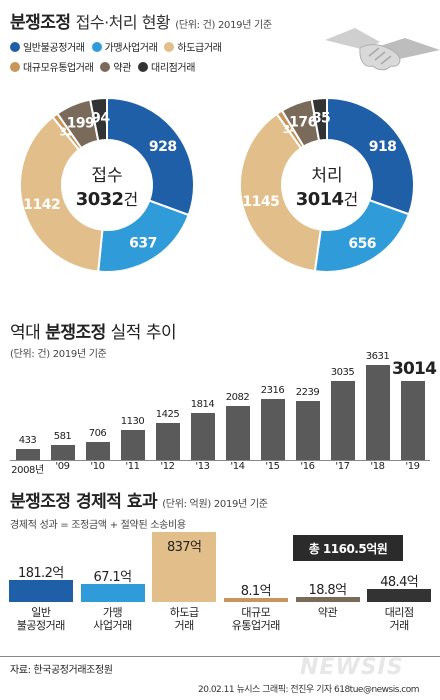 The width and height of the screenshot is (440, 700). What do you see at coordinates (98, 525) in the screenshot?
I see `economic-formula: 경제적 성과 = 조정금액 + 절약된 소송비용` at bounding box center [98, 525].